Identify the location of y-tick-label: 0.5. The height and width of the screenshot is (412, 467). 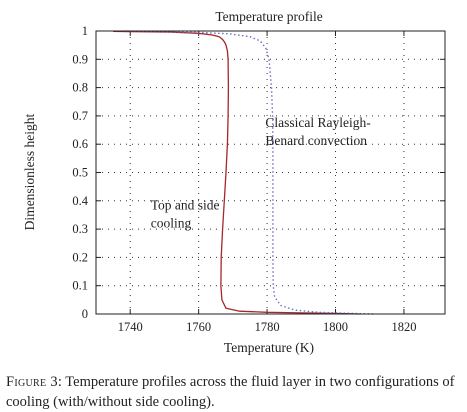
(80, 173).